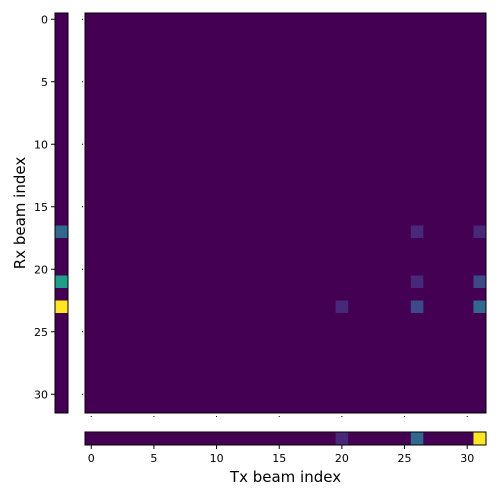  I want to click on x-tick-label: 30, so click(467, 458).